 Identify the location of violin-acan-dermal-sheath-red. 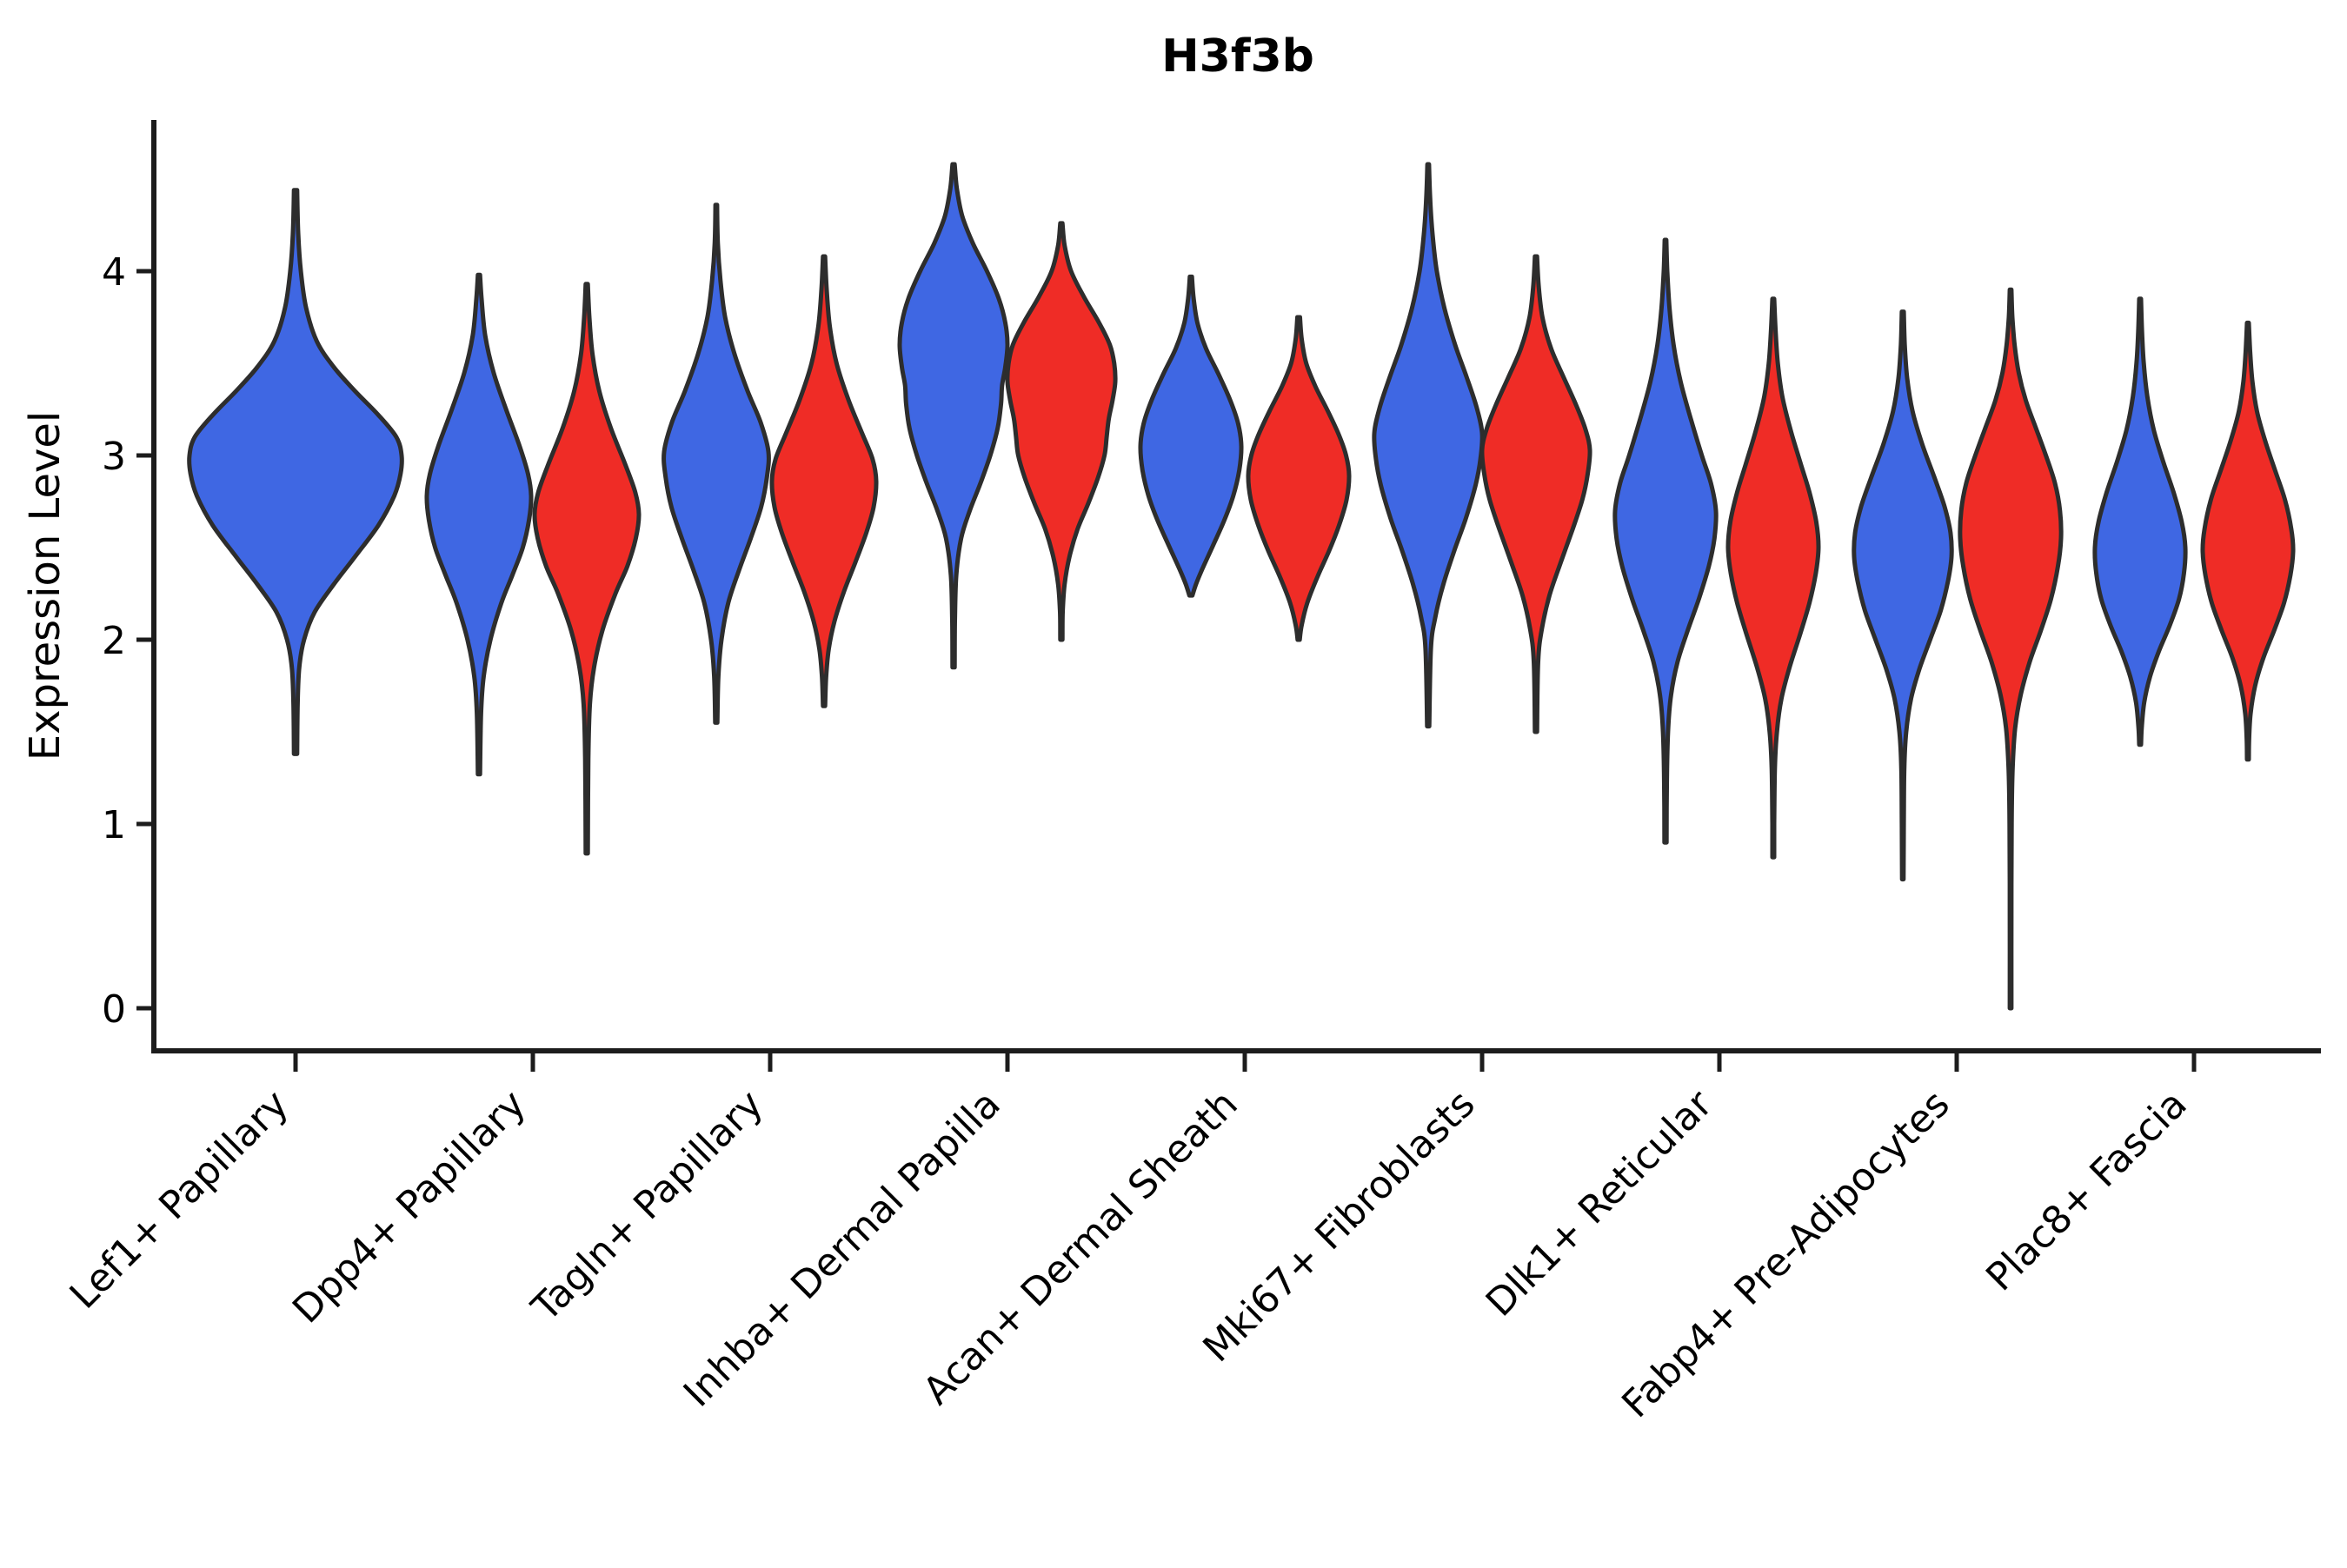
(1299, 478).